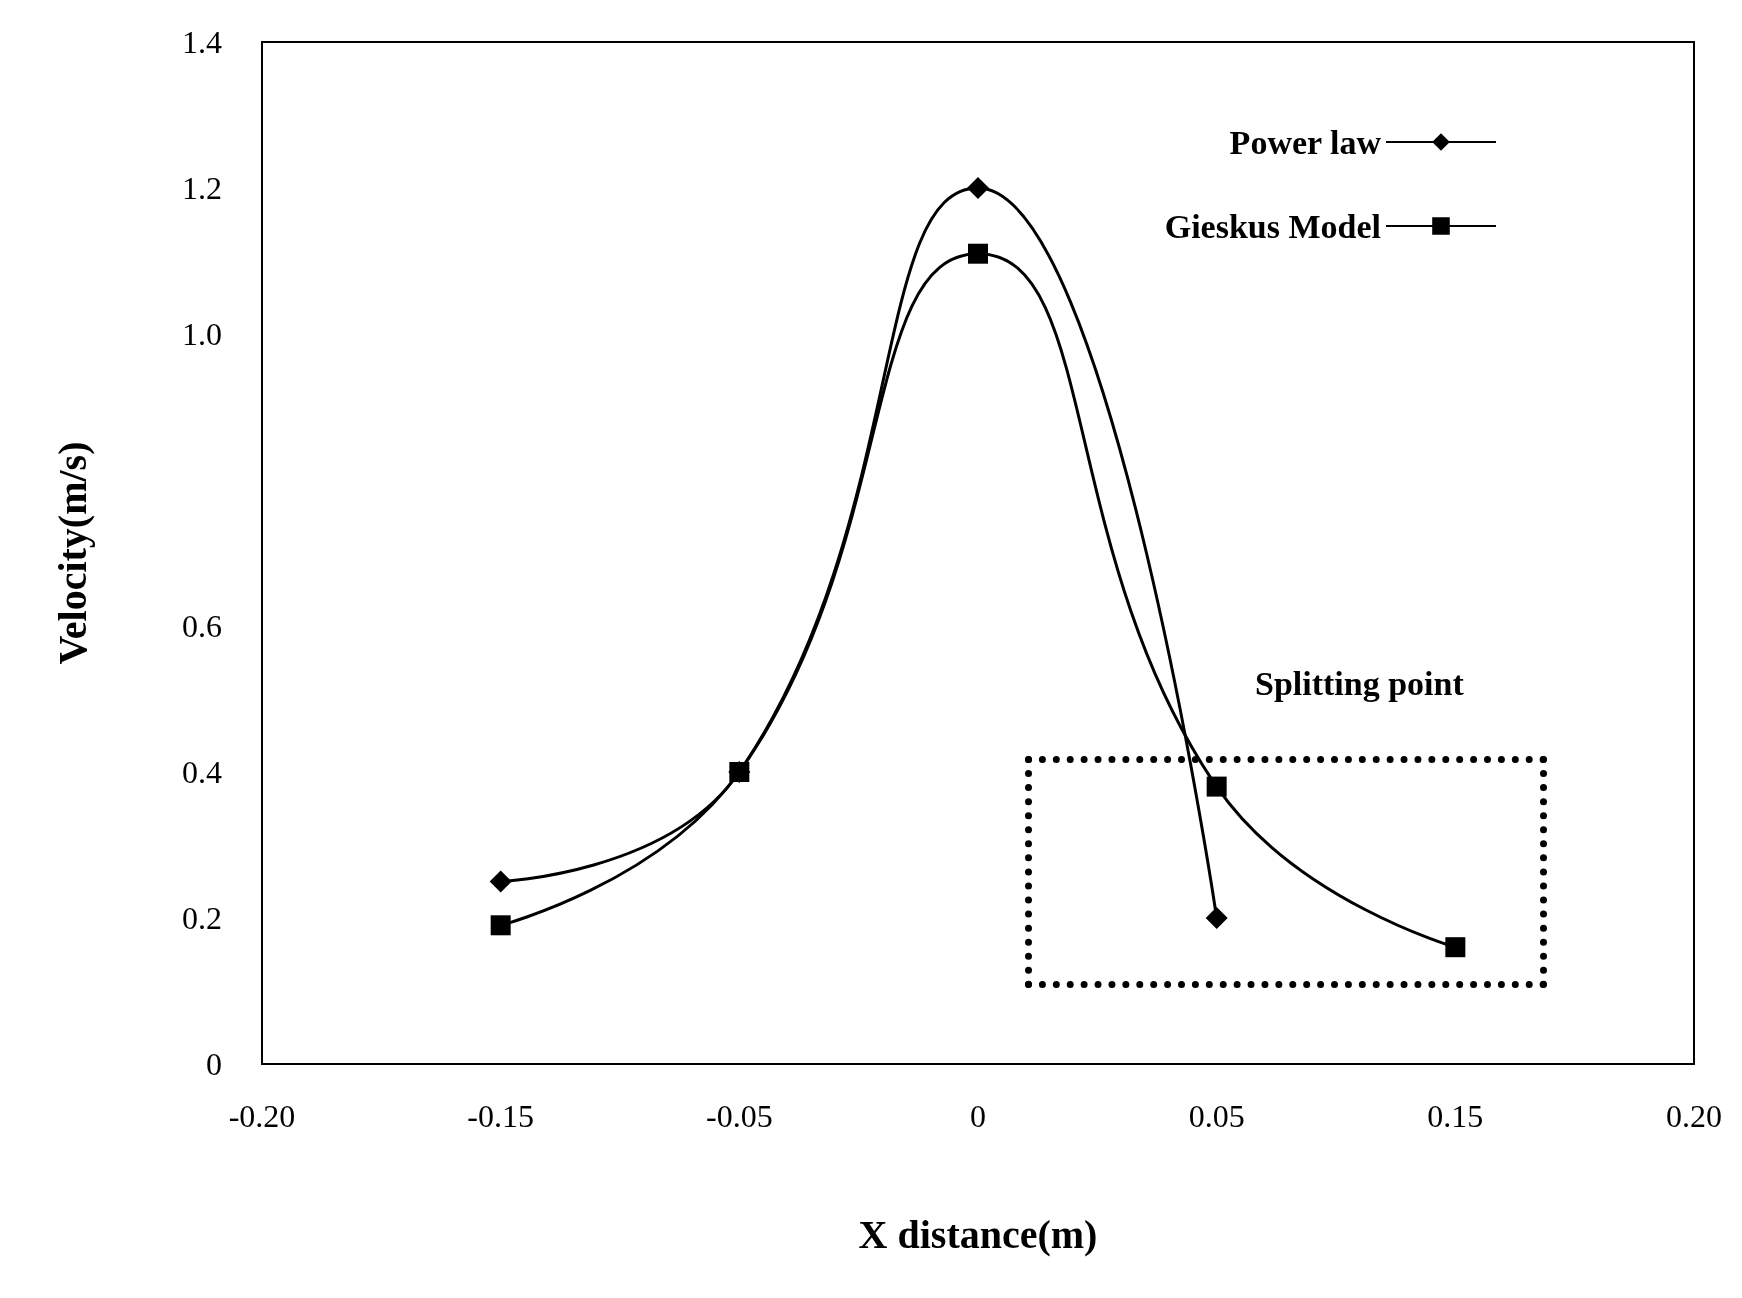 The width and height of the screenshot is (1742, 1298). I want to click on legend-label: Gieskus Model, so click(1272, 226).